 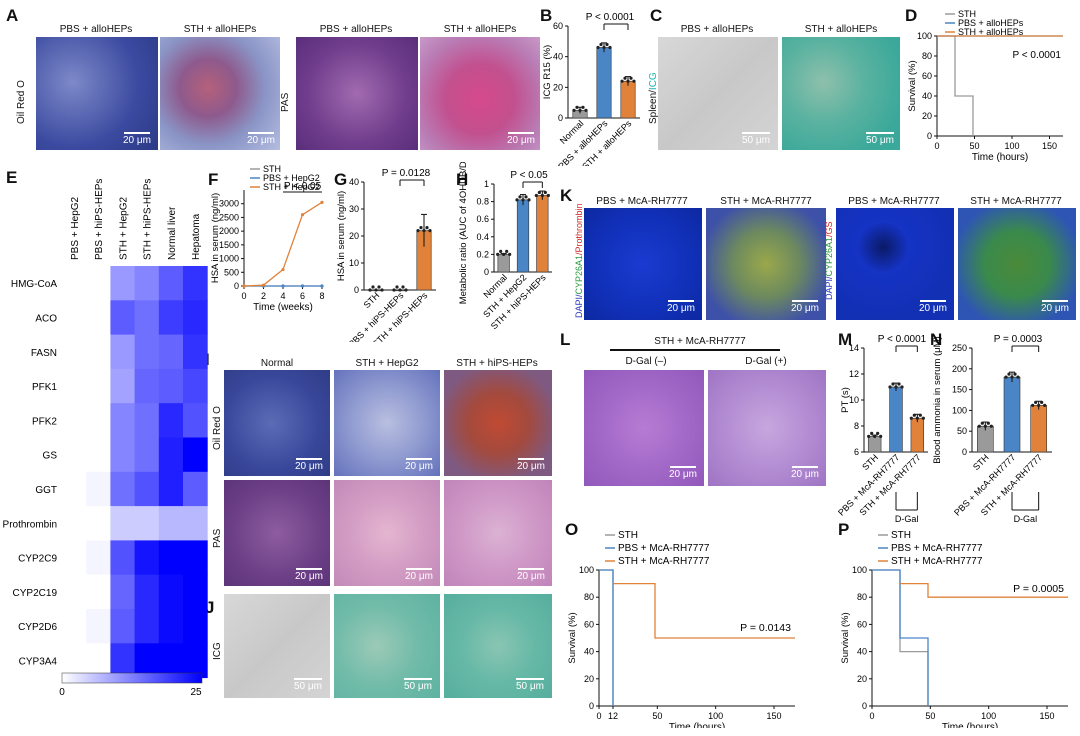 What do you see at coordinates (309, 465) in the screenshot?
I see `i-scalebar-1: 20 μm` at bounding box center [309, 465].